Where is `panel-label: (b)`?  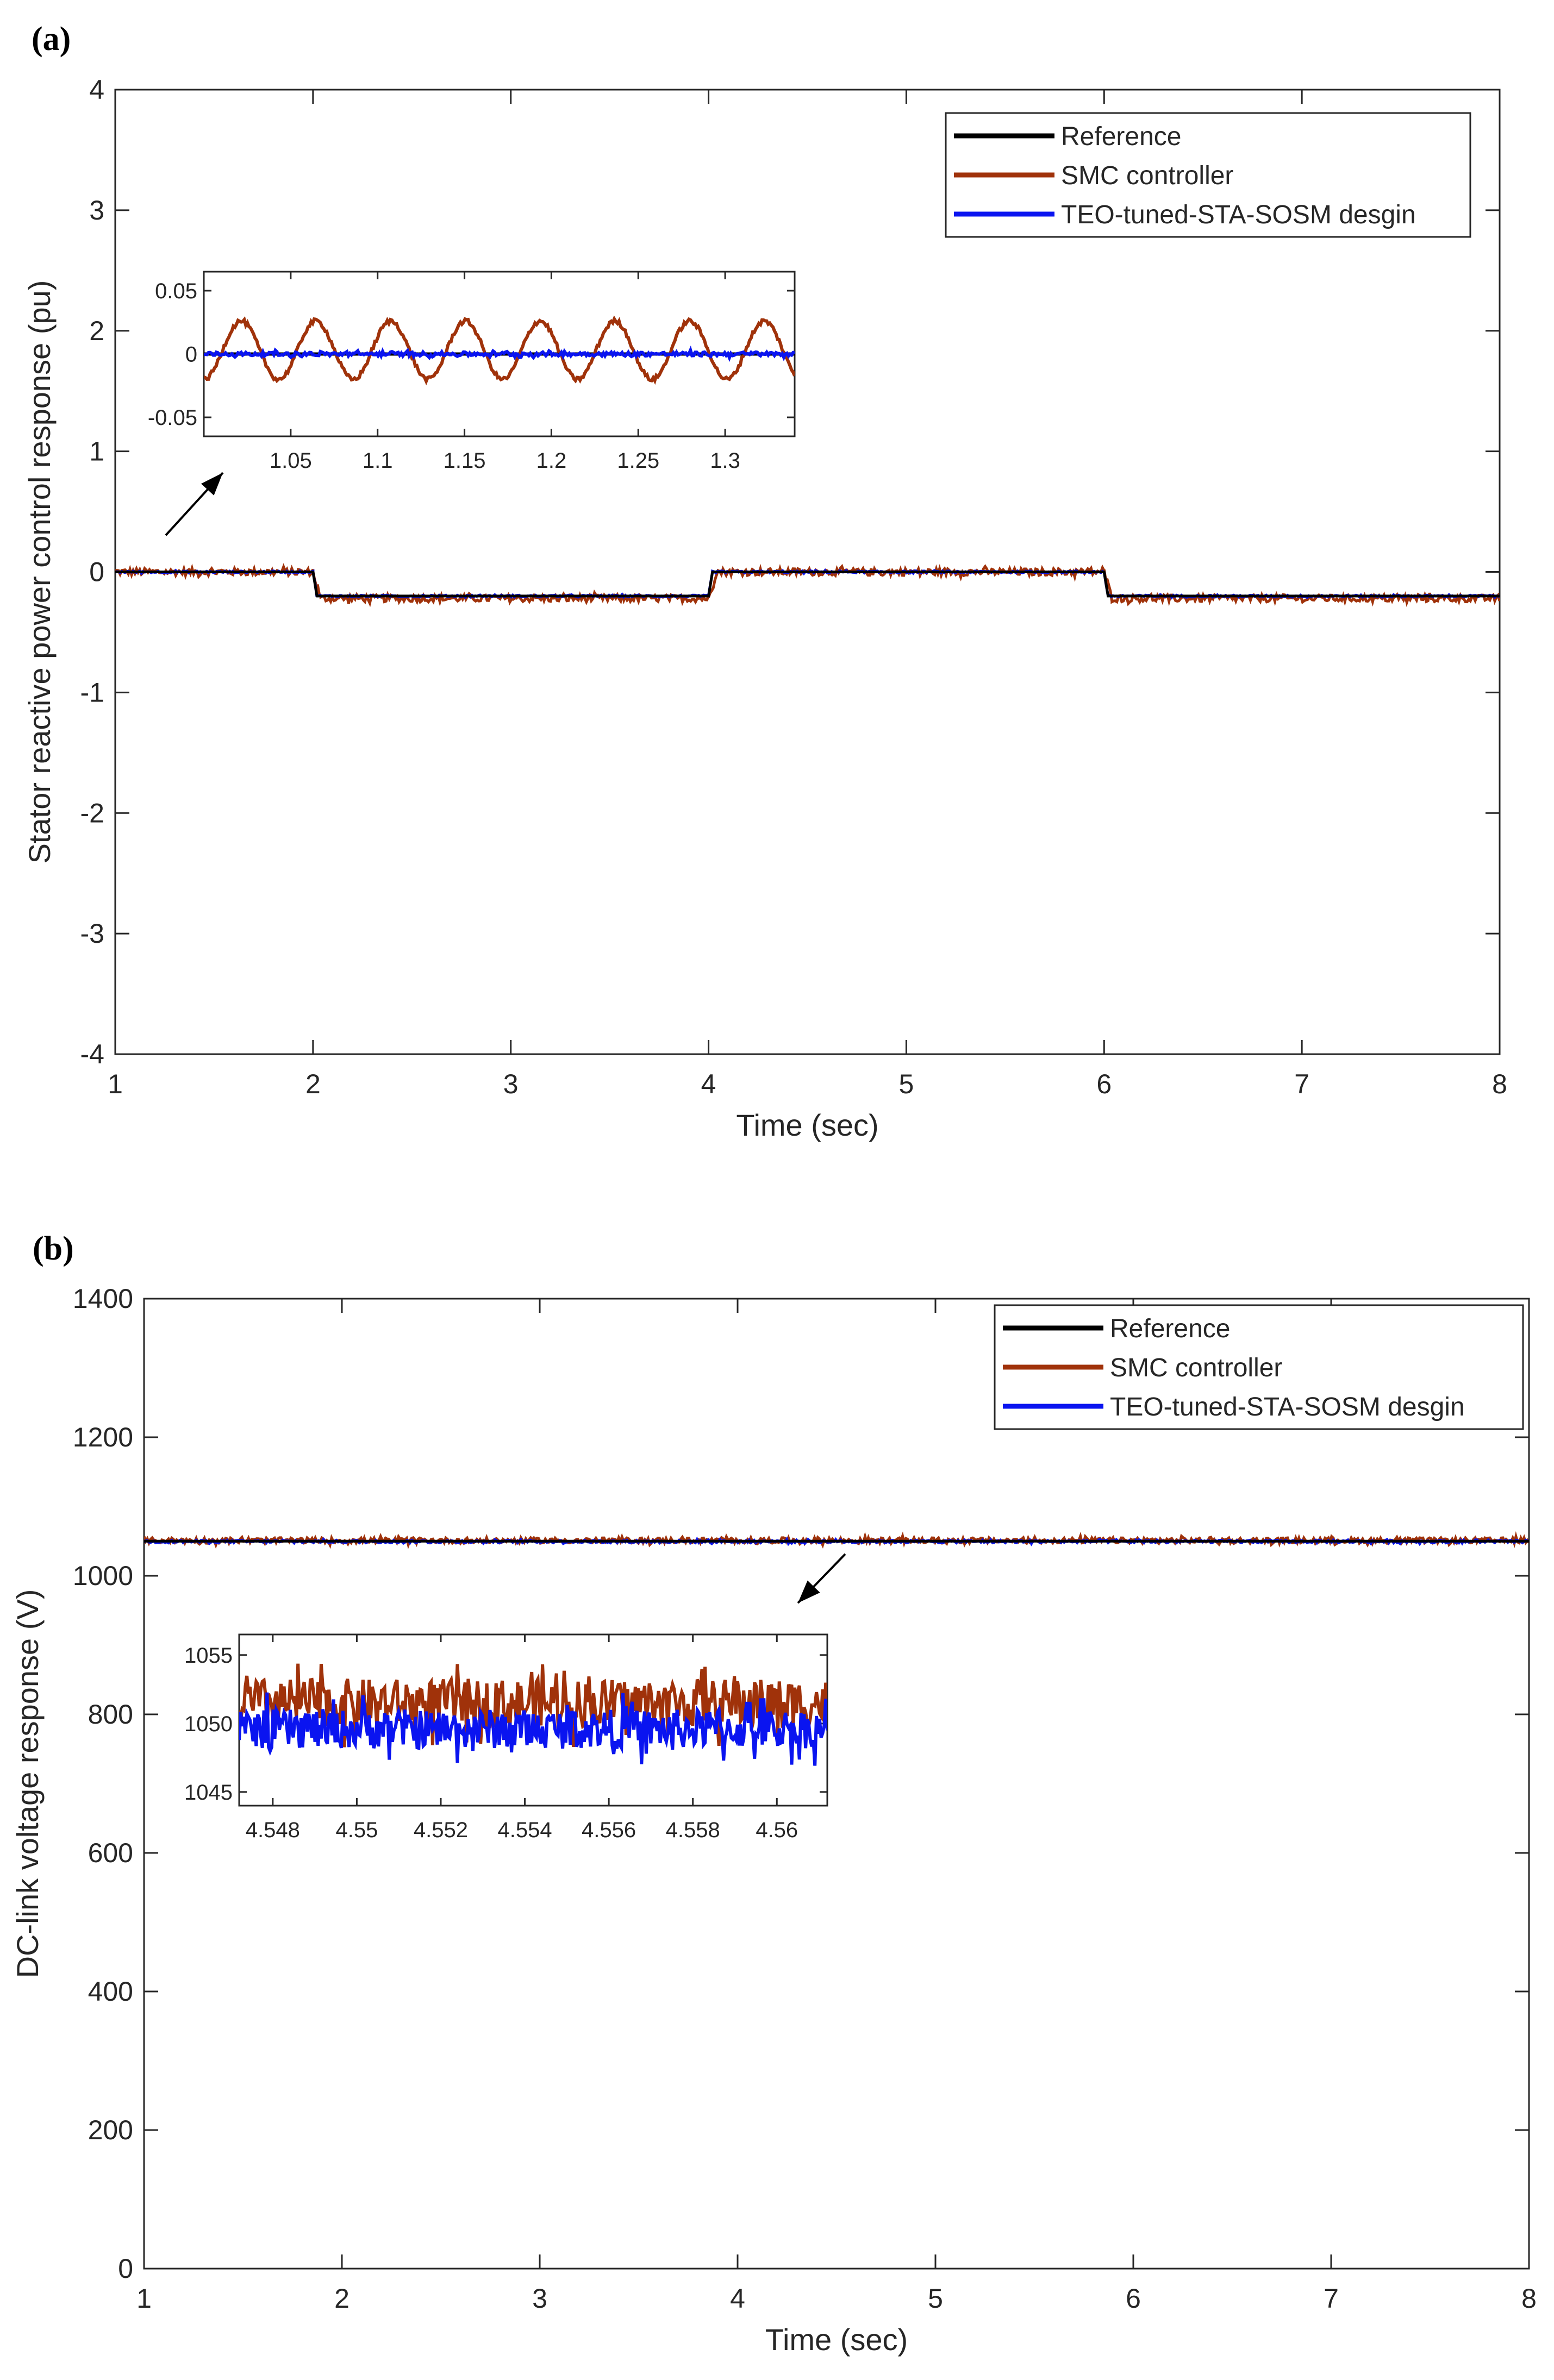
panel-label: (b) is located at coordinates (53, 1248).